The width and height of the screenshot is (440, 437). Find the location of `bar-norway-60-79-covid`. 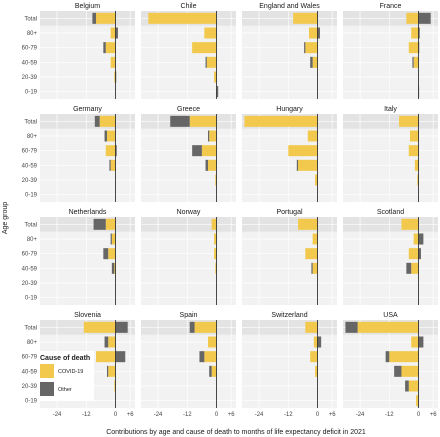

bar-norway-60-79-covid is located at coordinates (215, 254).